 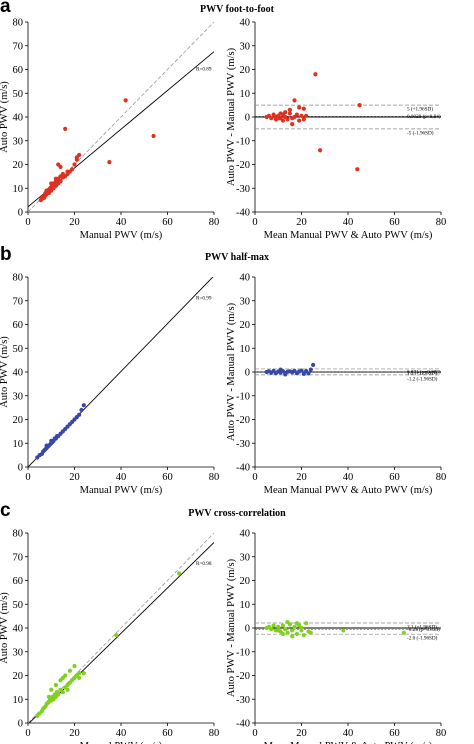 I want to click on panel-title-c: PWV cross-correlation, so click(x=237, y=513).